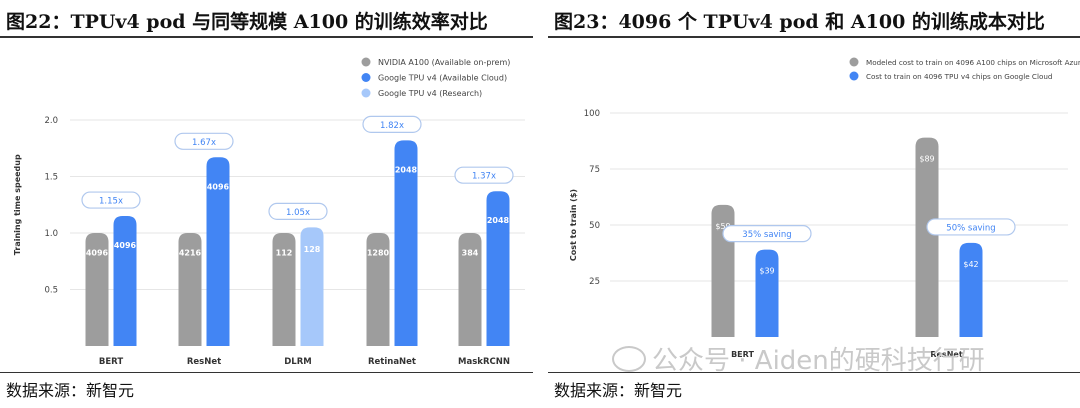 The width and height of the screenshot is (1080, 408). Describe the element at coordinates (51, 178) in the screenshot. I see `y-tick-label-2: 1.5` at that location.